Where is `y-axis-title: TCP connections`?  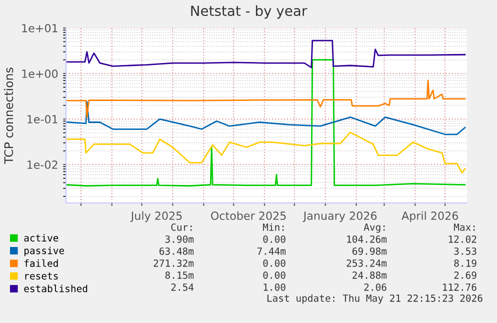
y-axis-title: TCP connections is located at coordinates (9, 116).